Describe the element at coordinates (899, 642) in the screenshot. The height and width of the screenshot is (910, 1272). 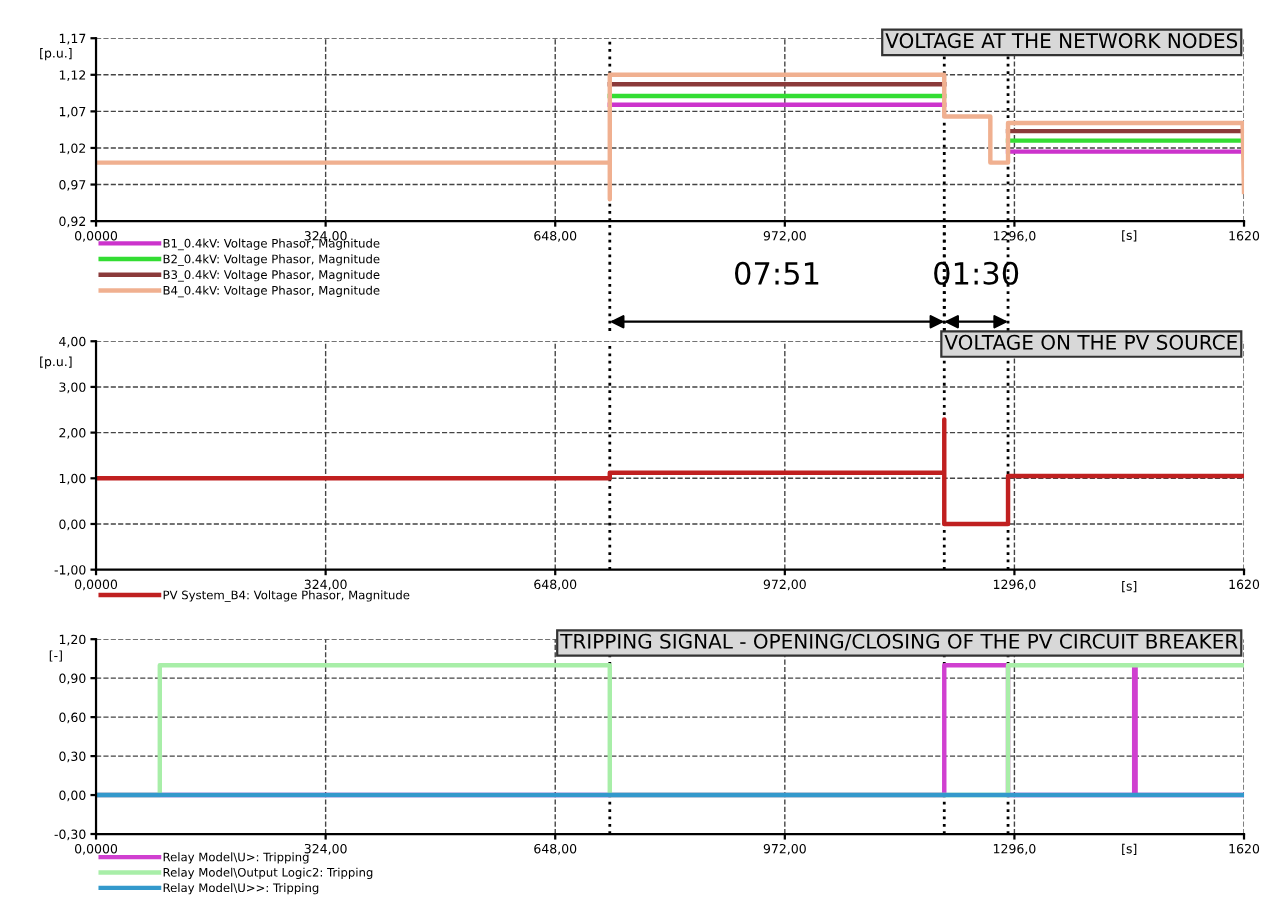
I see `chart-title: TRIPPING SIGNAL - OPENING/CLOSING OF THE PV CIRCUIT BREAKER` at that location.